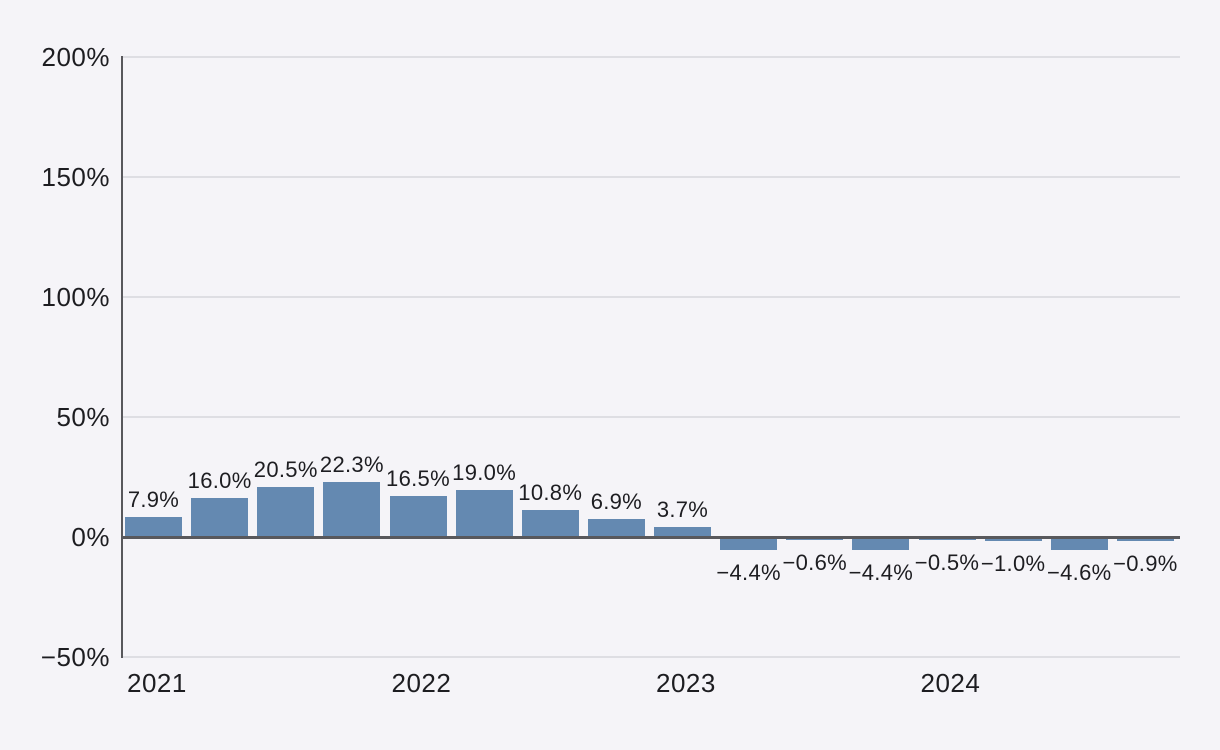  I want to click on bar-value-label: −0.9%, so click(1145, 564).